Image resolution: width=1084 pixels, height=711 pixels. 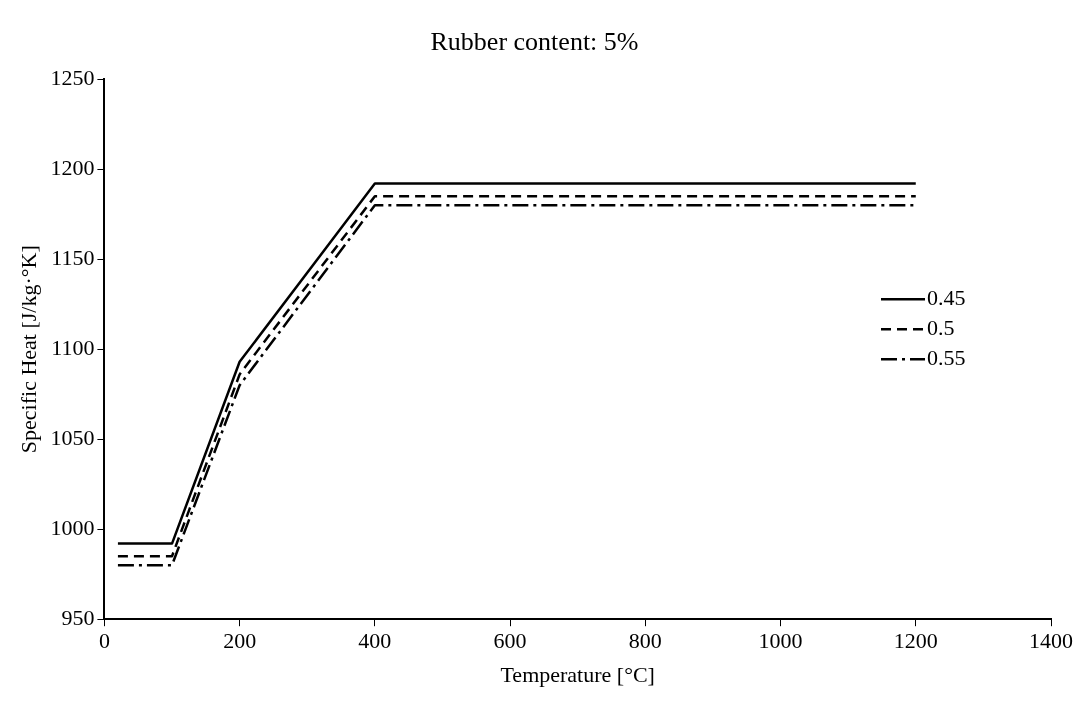 I want to click on y-tick-label: 1200, so click(x=72, y=167).